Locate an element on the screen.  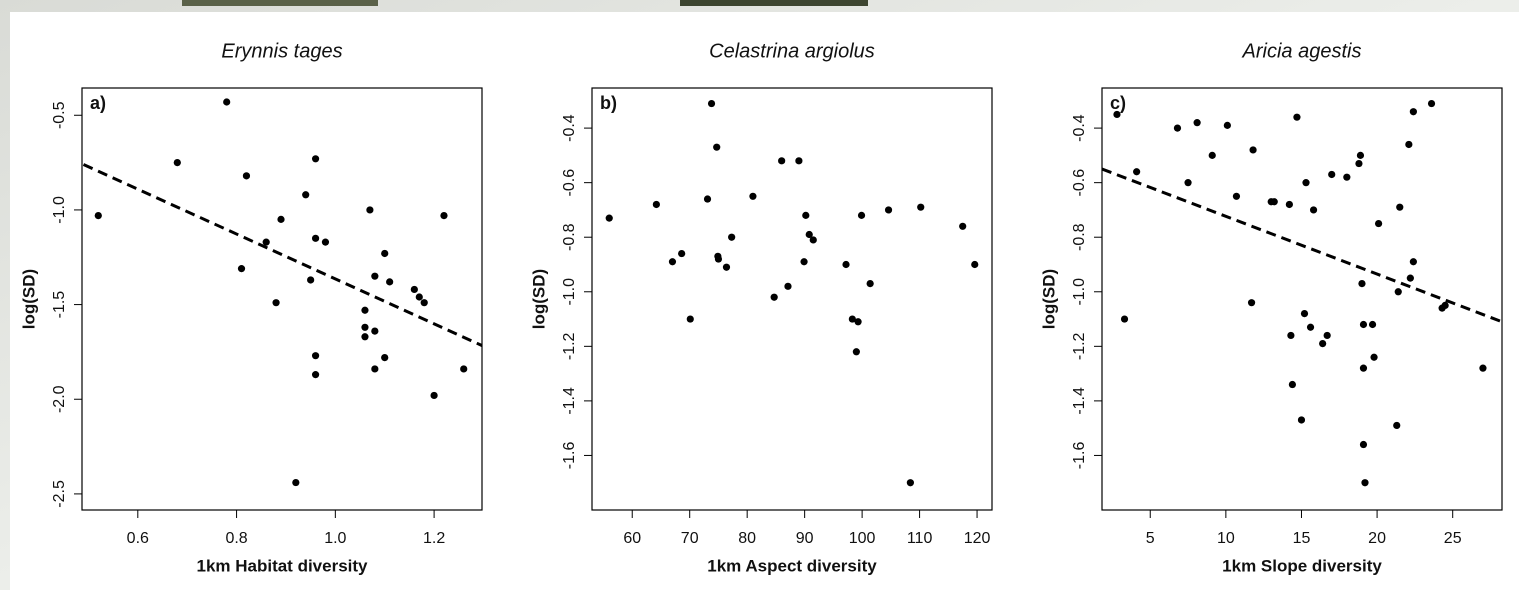
x-tick-label: 110 is located at coordinates (920, 538).